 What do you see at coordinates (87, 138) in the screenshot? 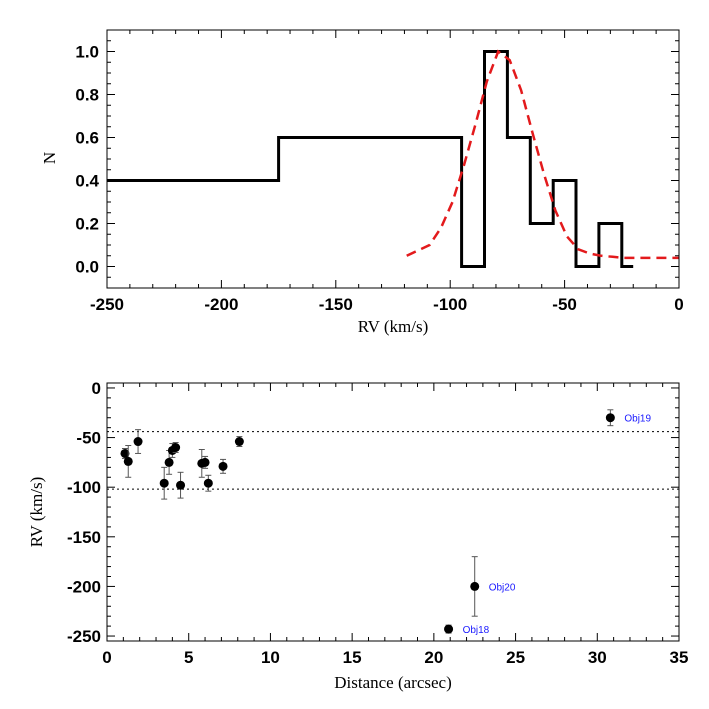
I see `histogram-y-tick-label: 0.6` at bounding box center [87, 138].